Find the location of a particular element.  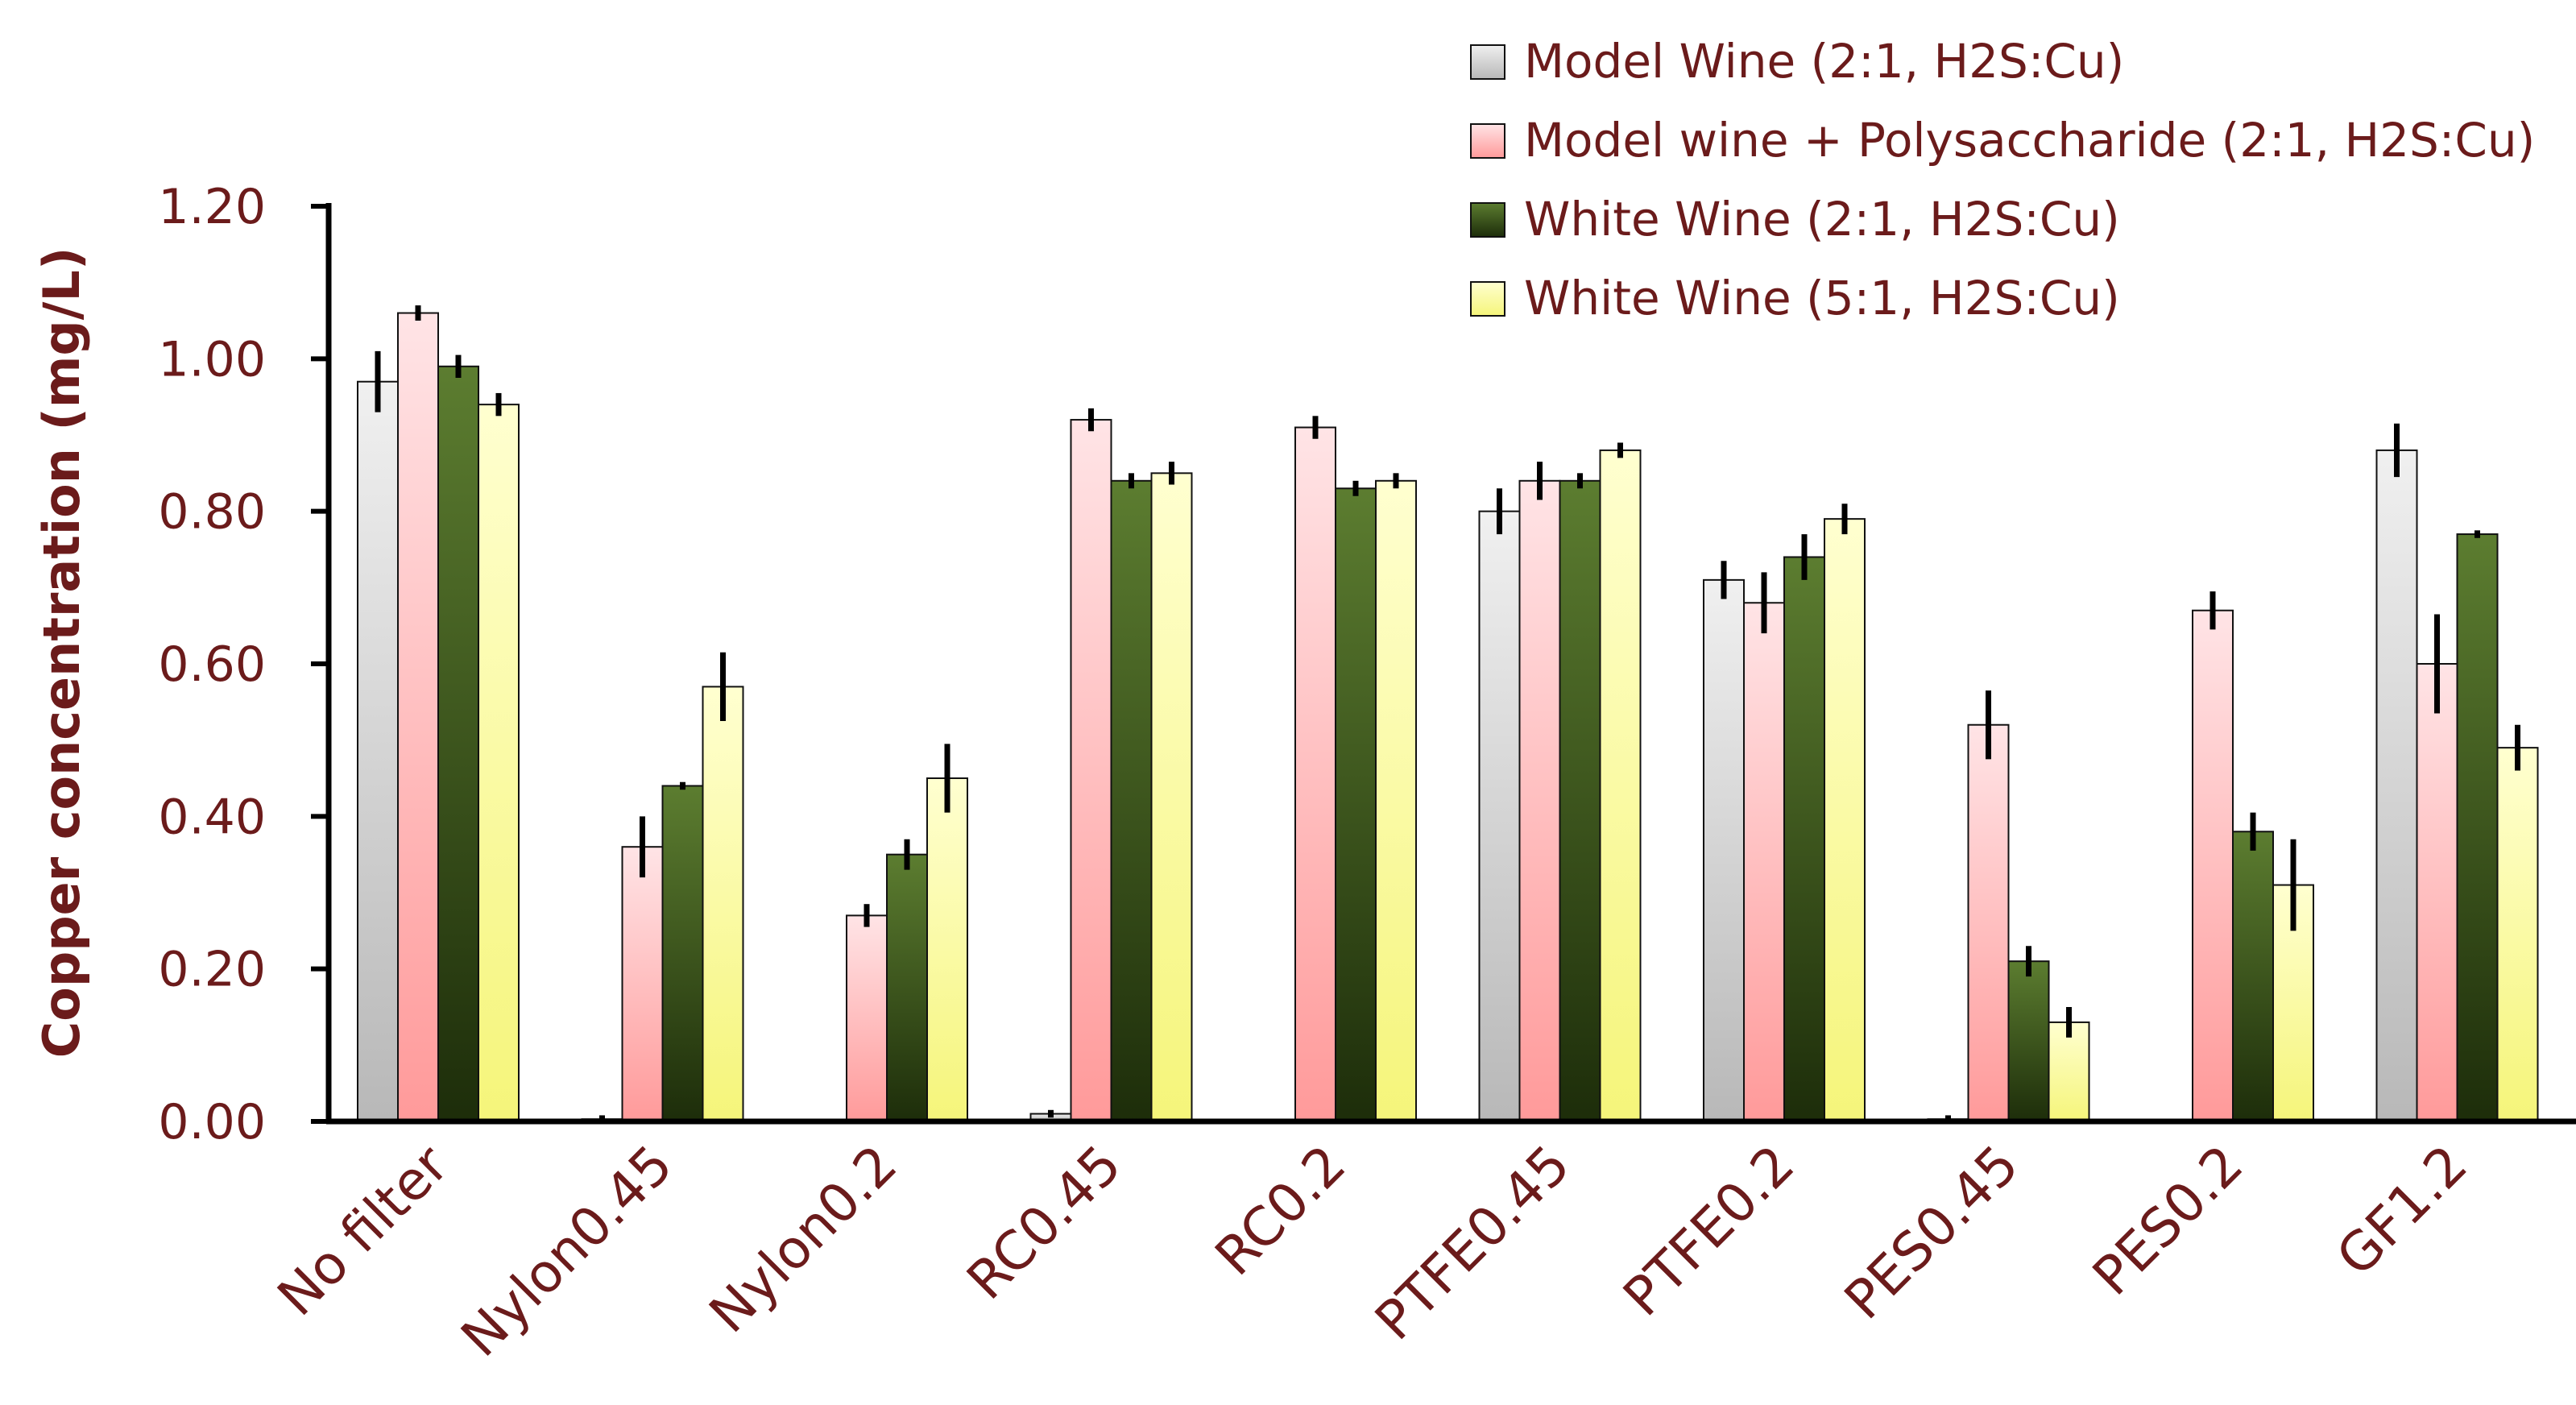

y-tick-label: 0.40 is located at coordinates (212, 817).